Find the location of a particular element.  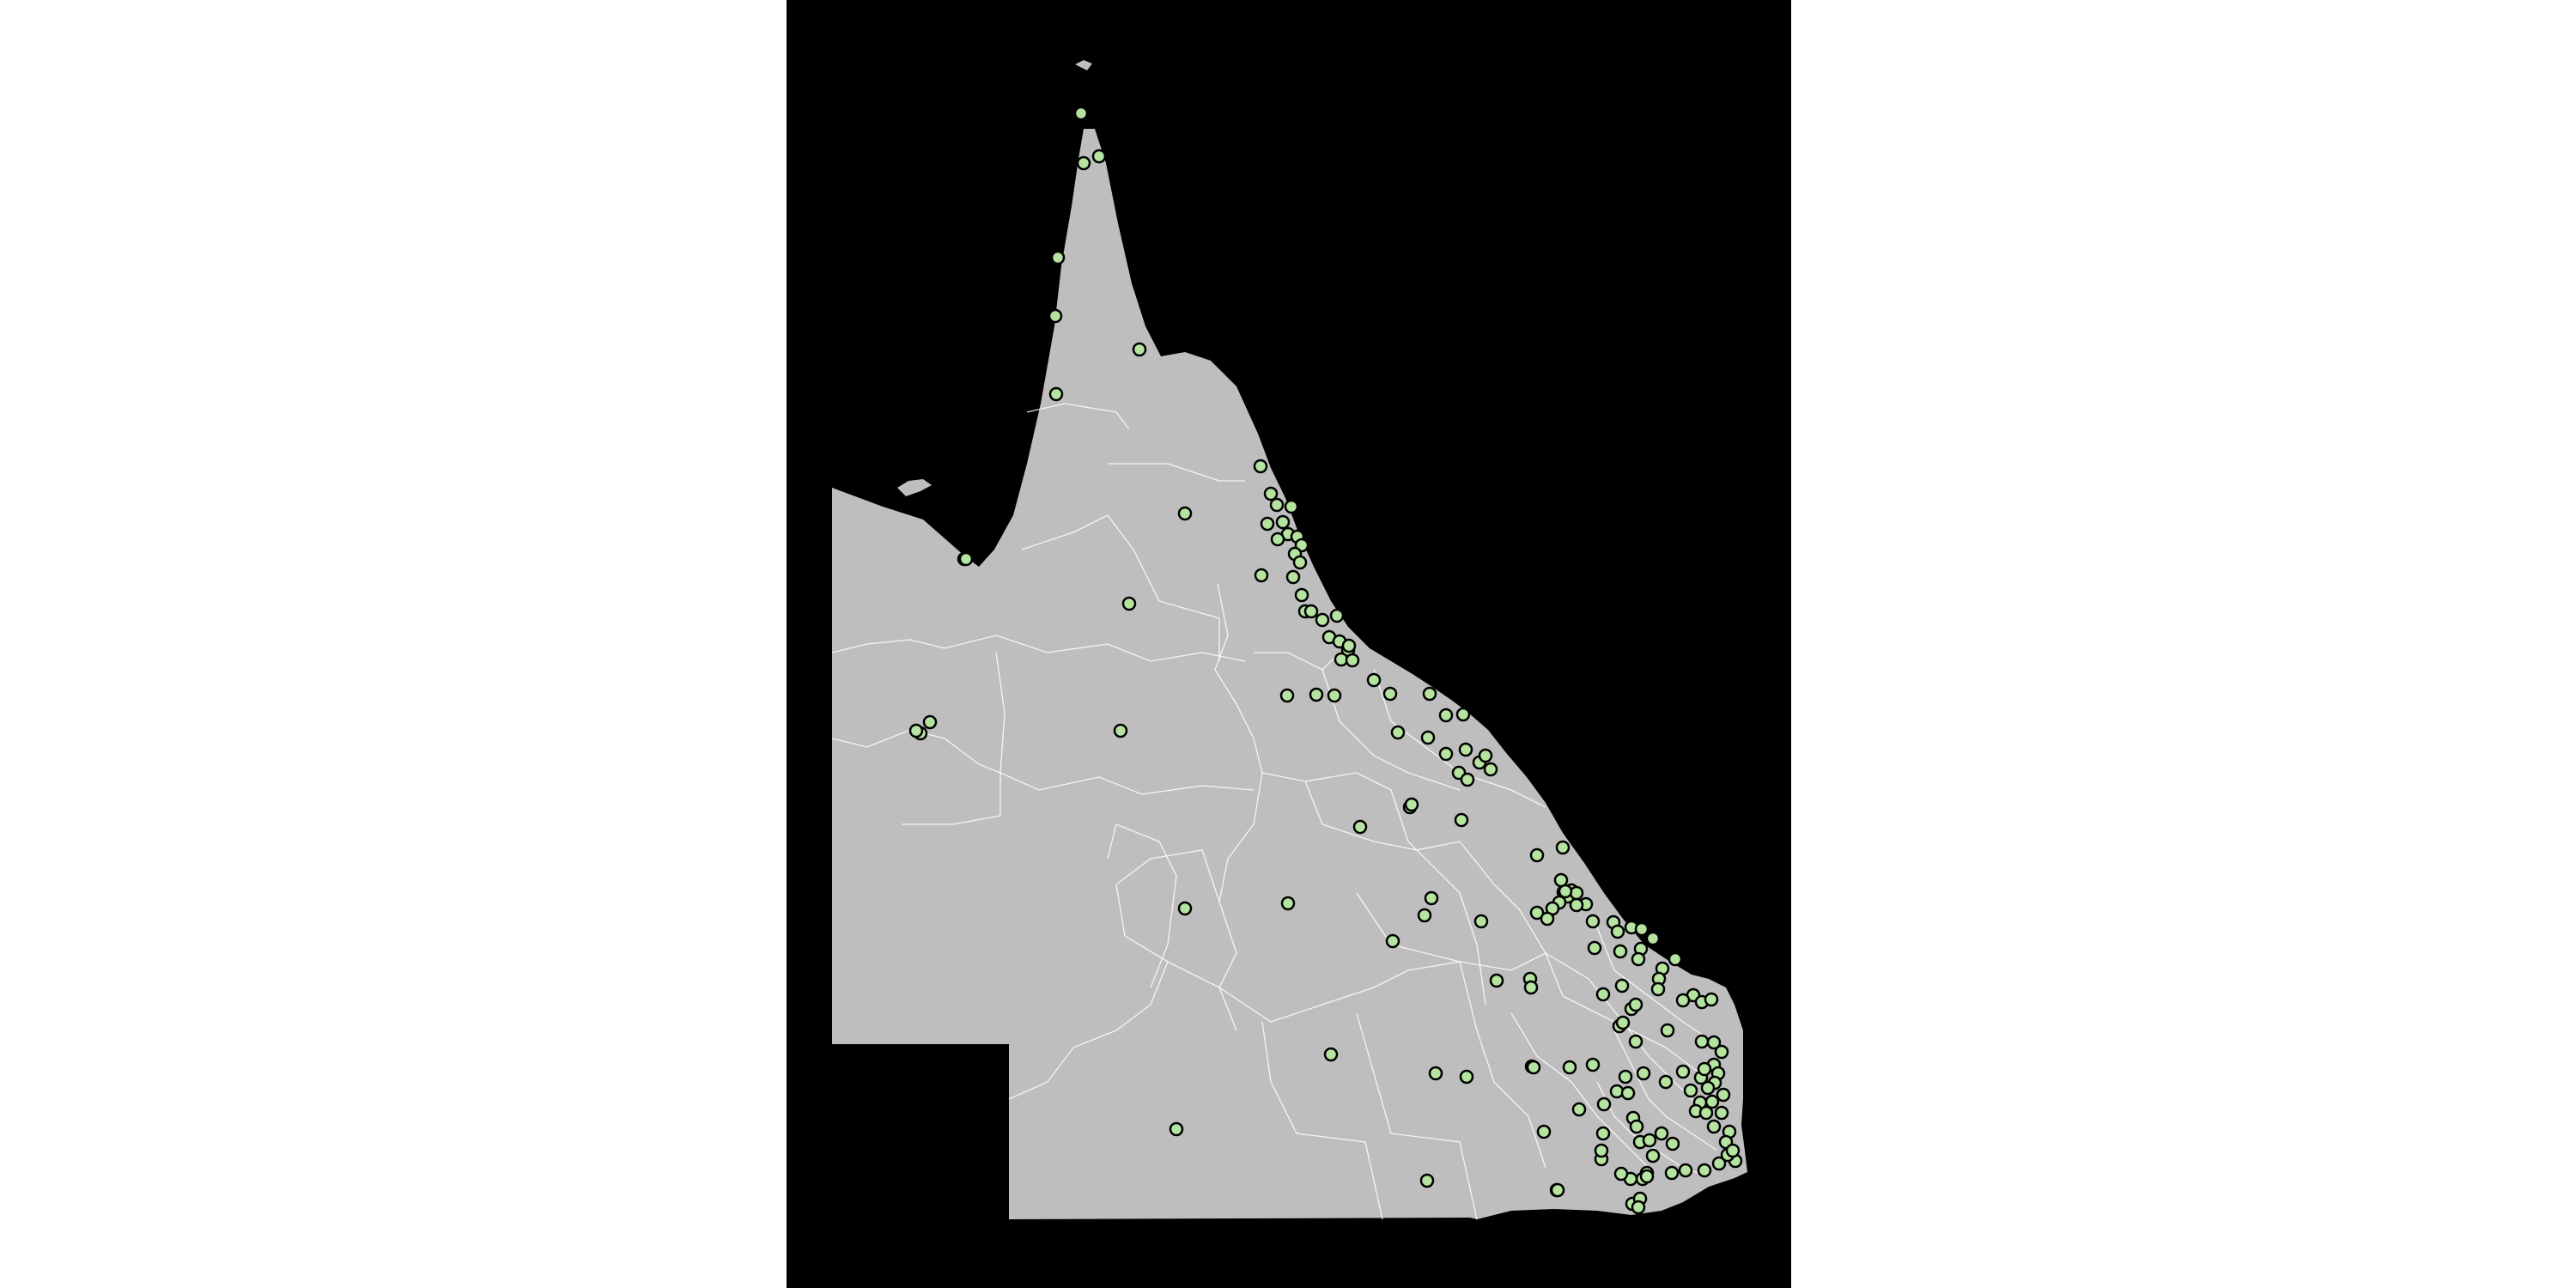

island-torres-strait is located at coordinates (1083, 65).